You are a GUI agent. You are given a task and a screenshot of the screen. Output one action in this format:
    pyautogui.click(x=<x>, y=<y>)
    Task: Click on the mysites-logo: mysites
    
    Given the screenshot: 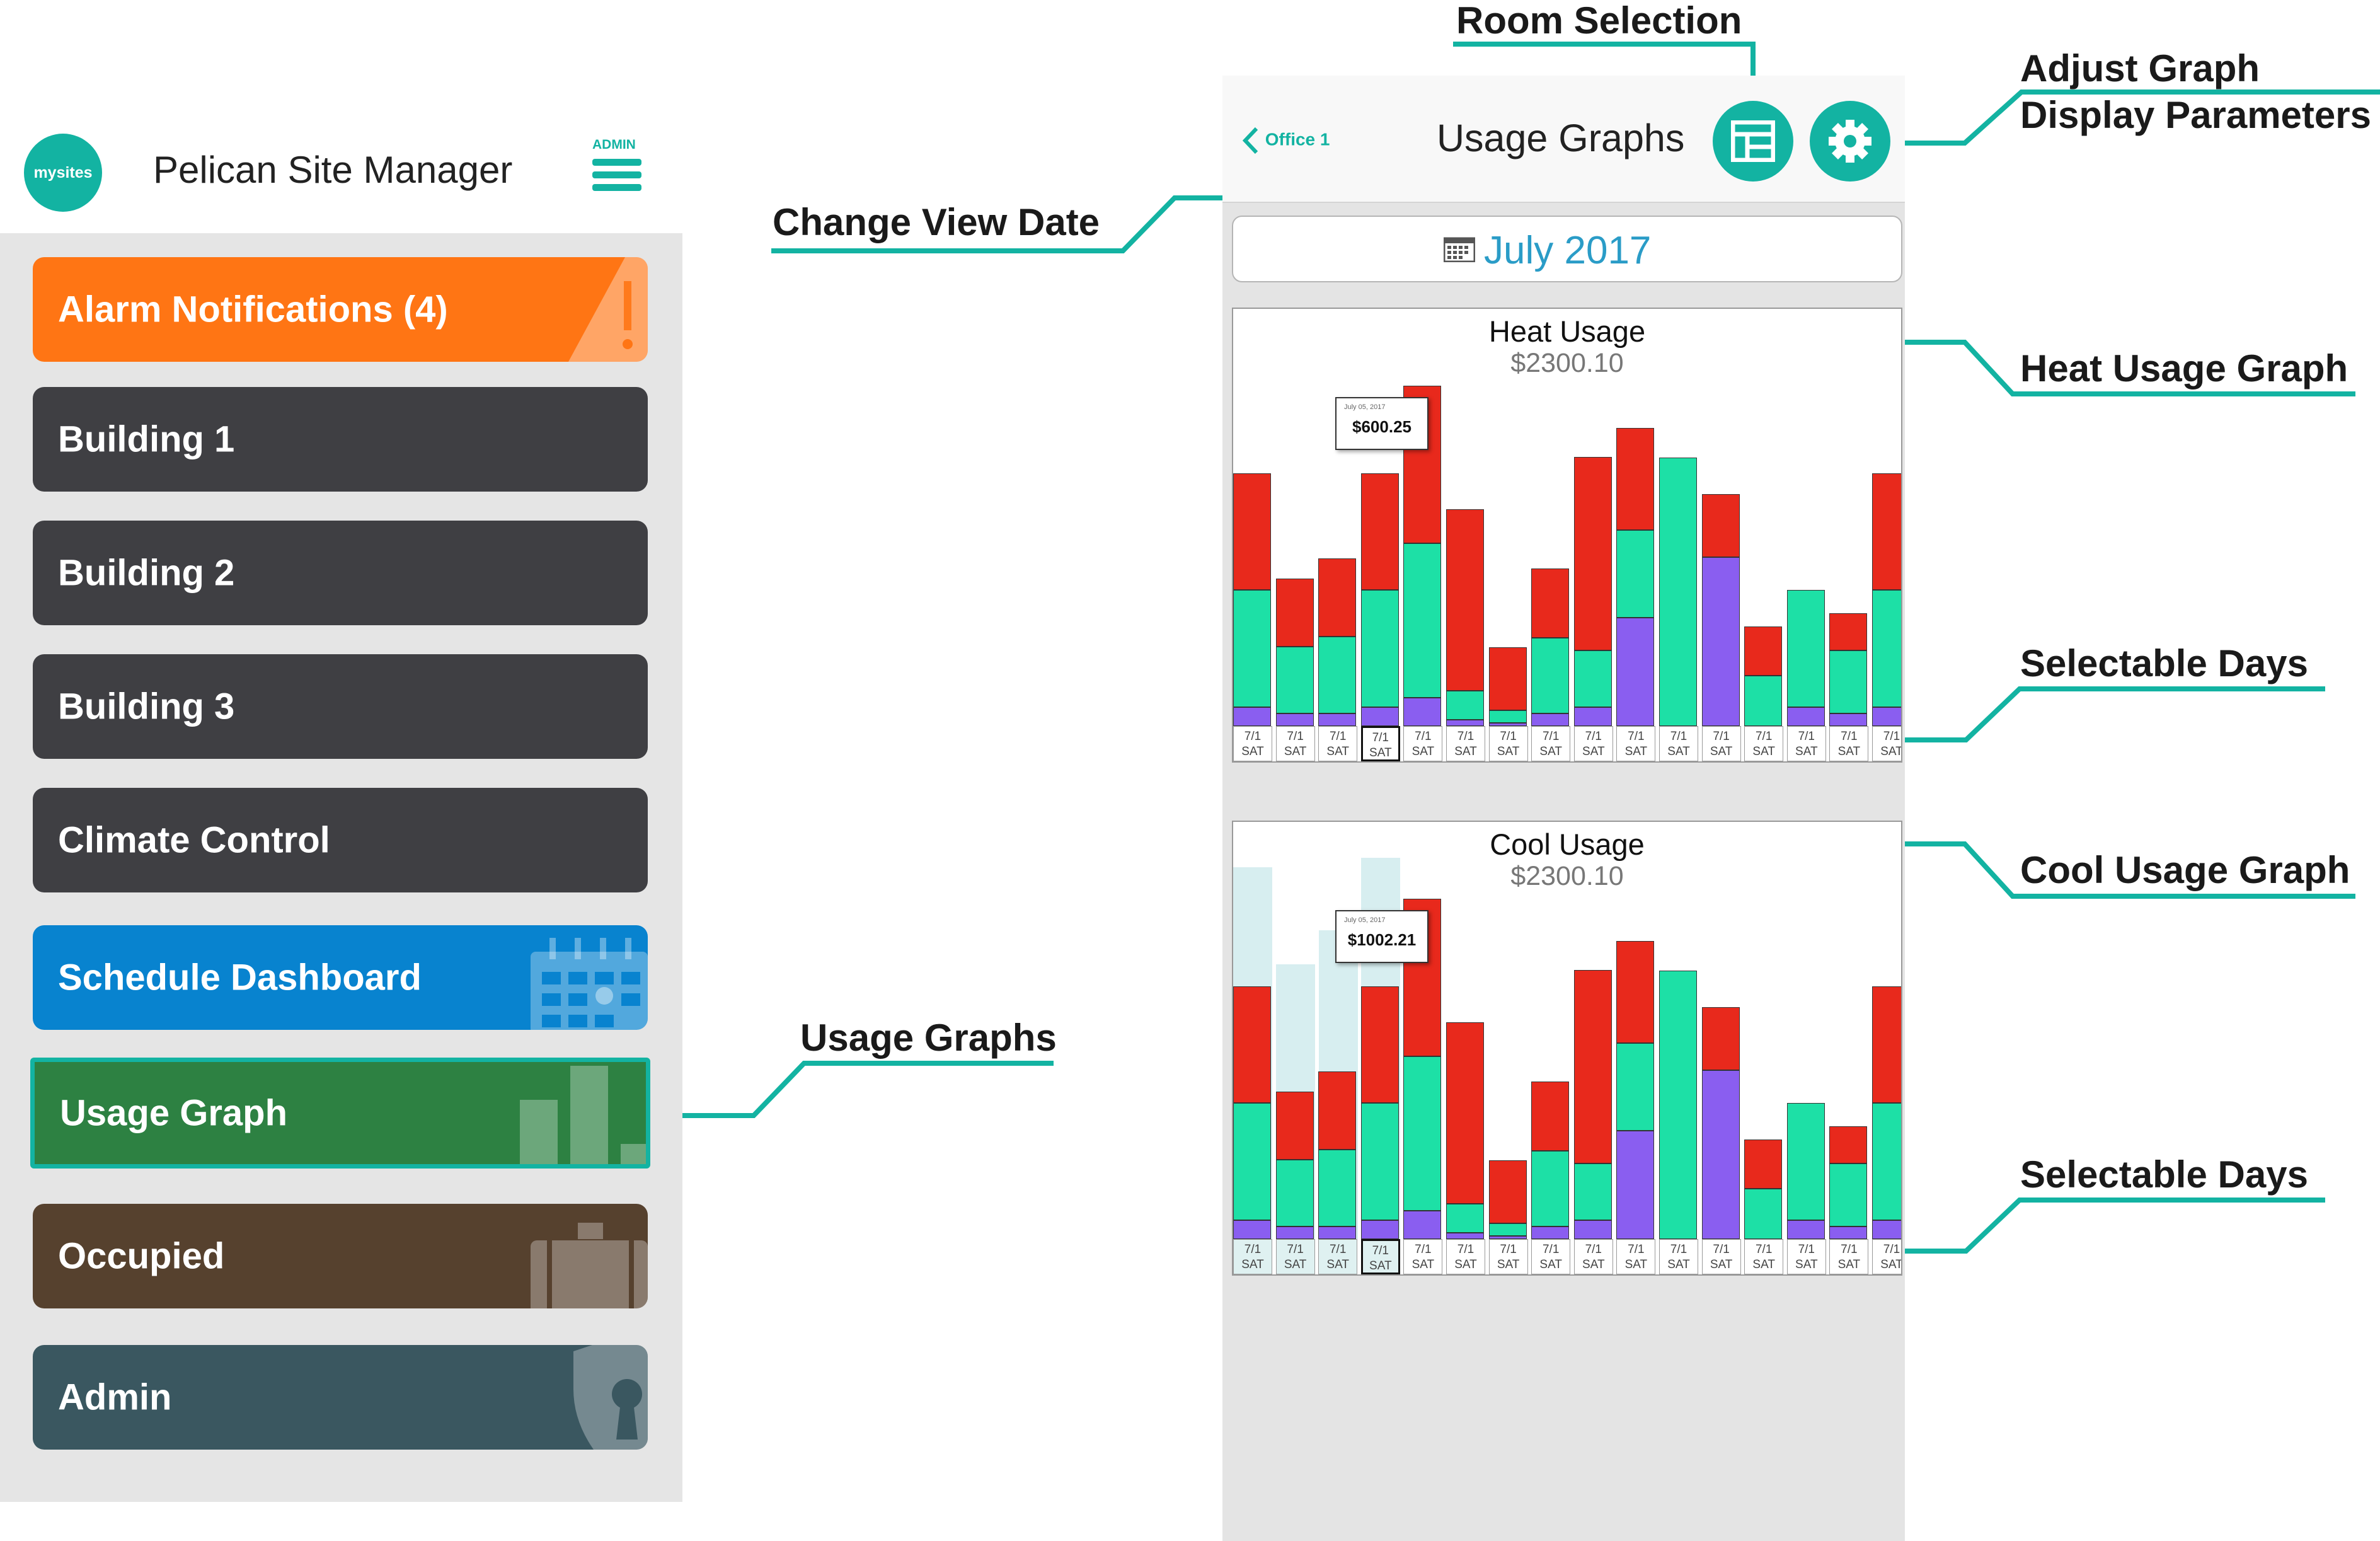 What is the action you would take?
    pyautogui.click(x=63, y=173)
    